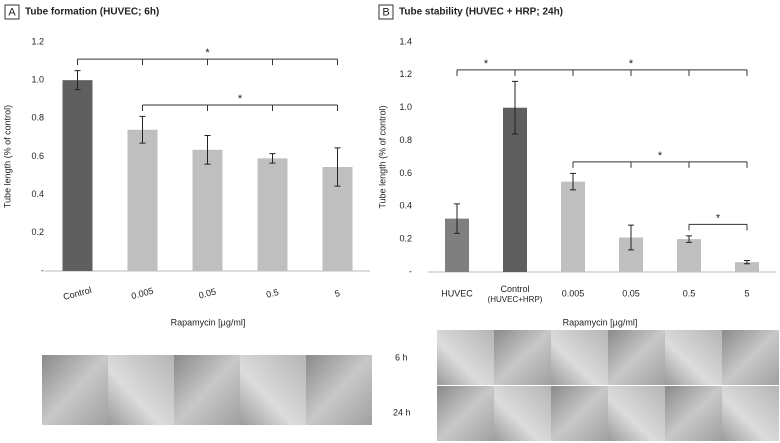  Describe the element at coordinates (481, 12) in the screenshot. I see `chart-title: Tube stability (HUVEC + HRP; 24h)` at that location.